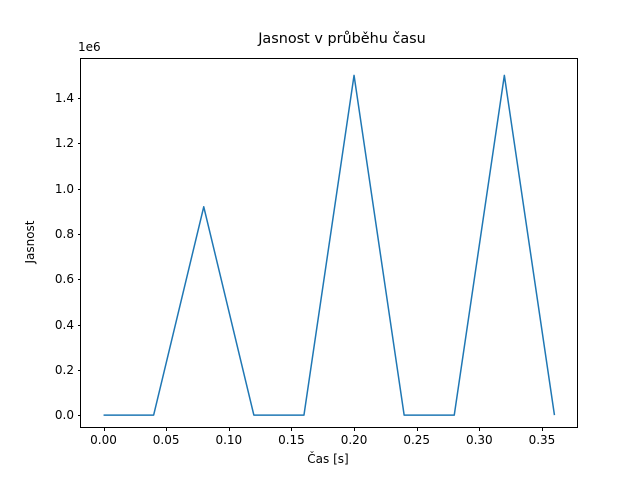 Image resolution: width=640 pixels, height=480 pixels. I want to click on y-axis-tick-label: 1.2, so click(64, 143).